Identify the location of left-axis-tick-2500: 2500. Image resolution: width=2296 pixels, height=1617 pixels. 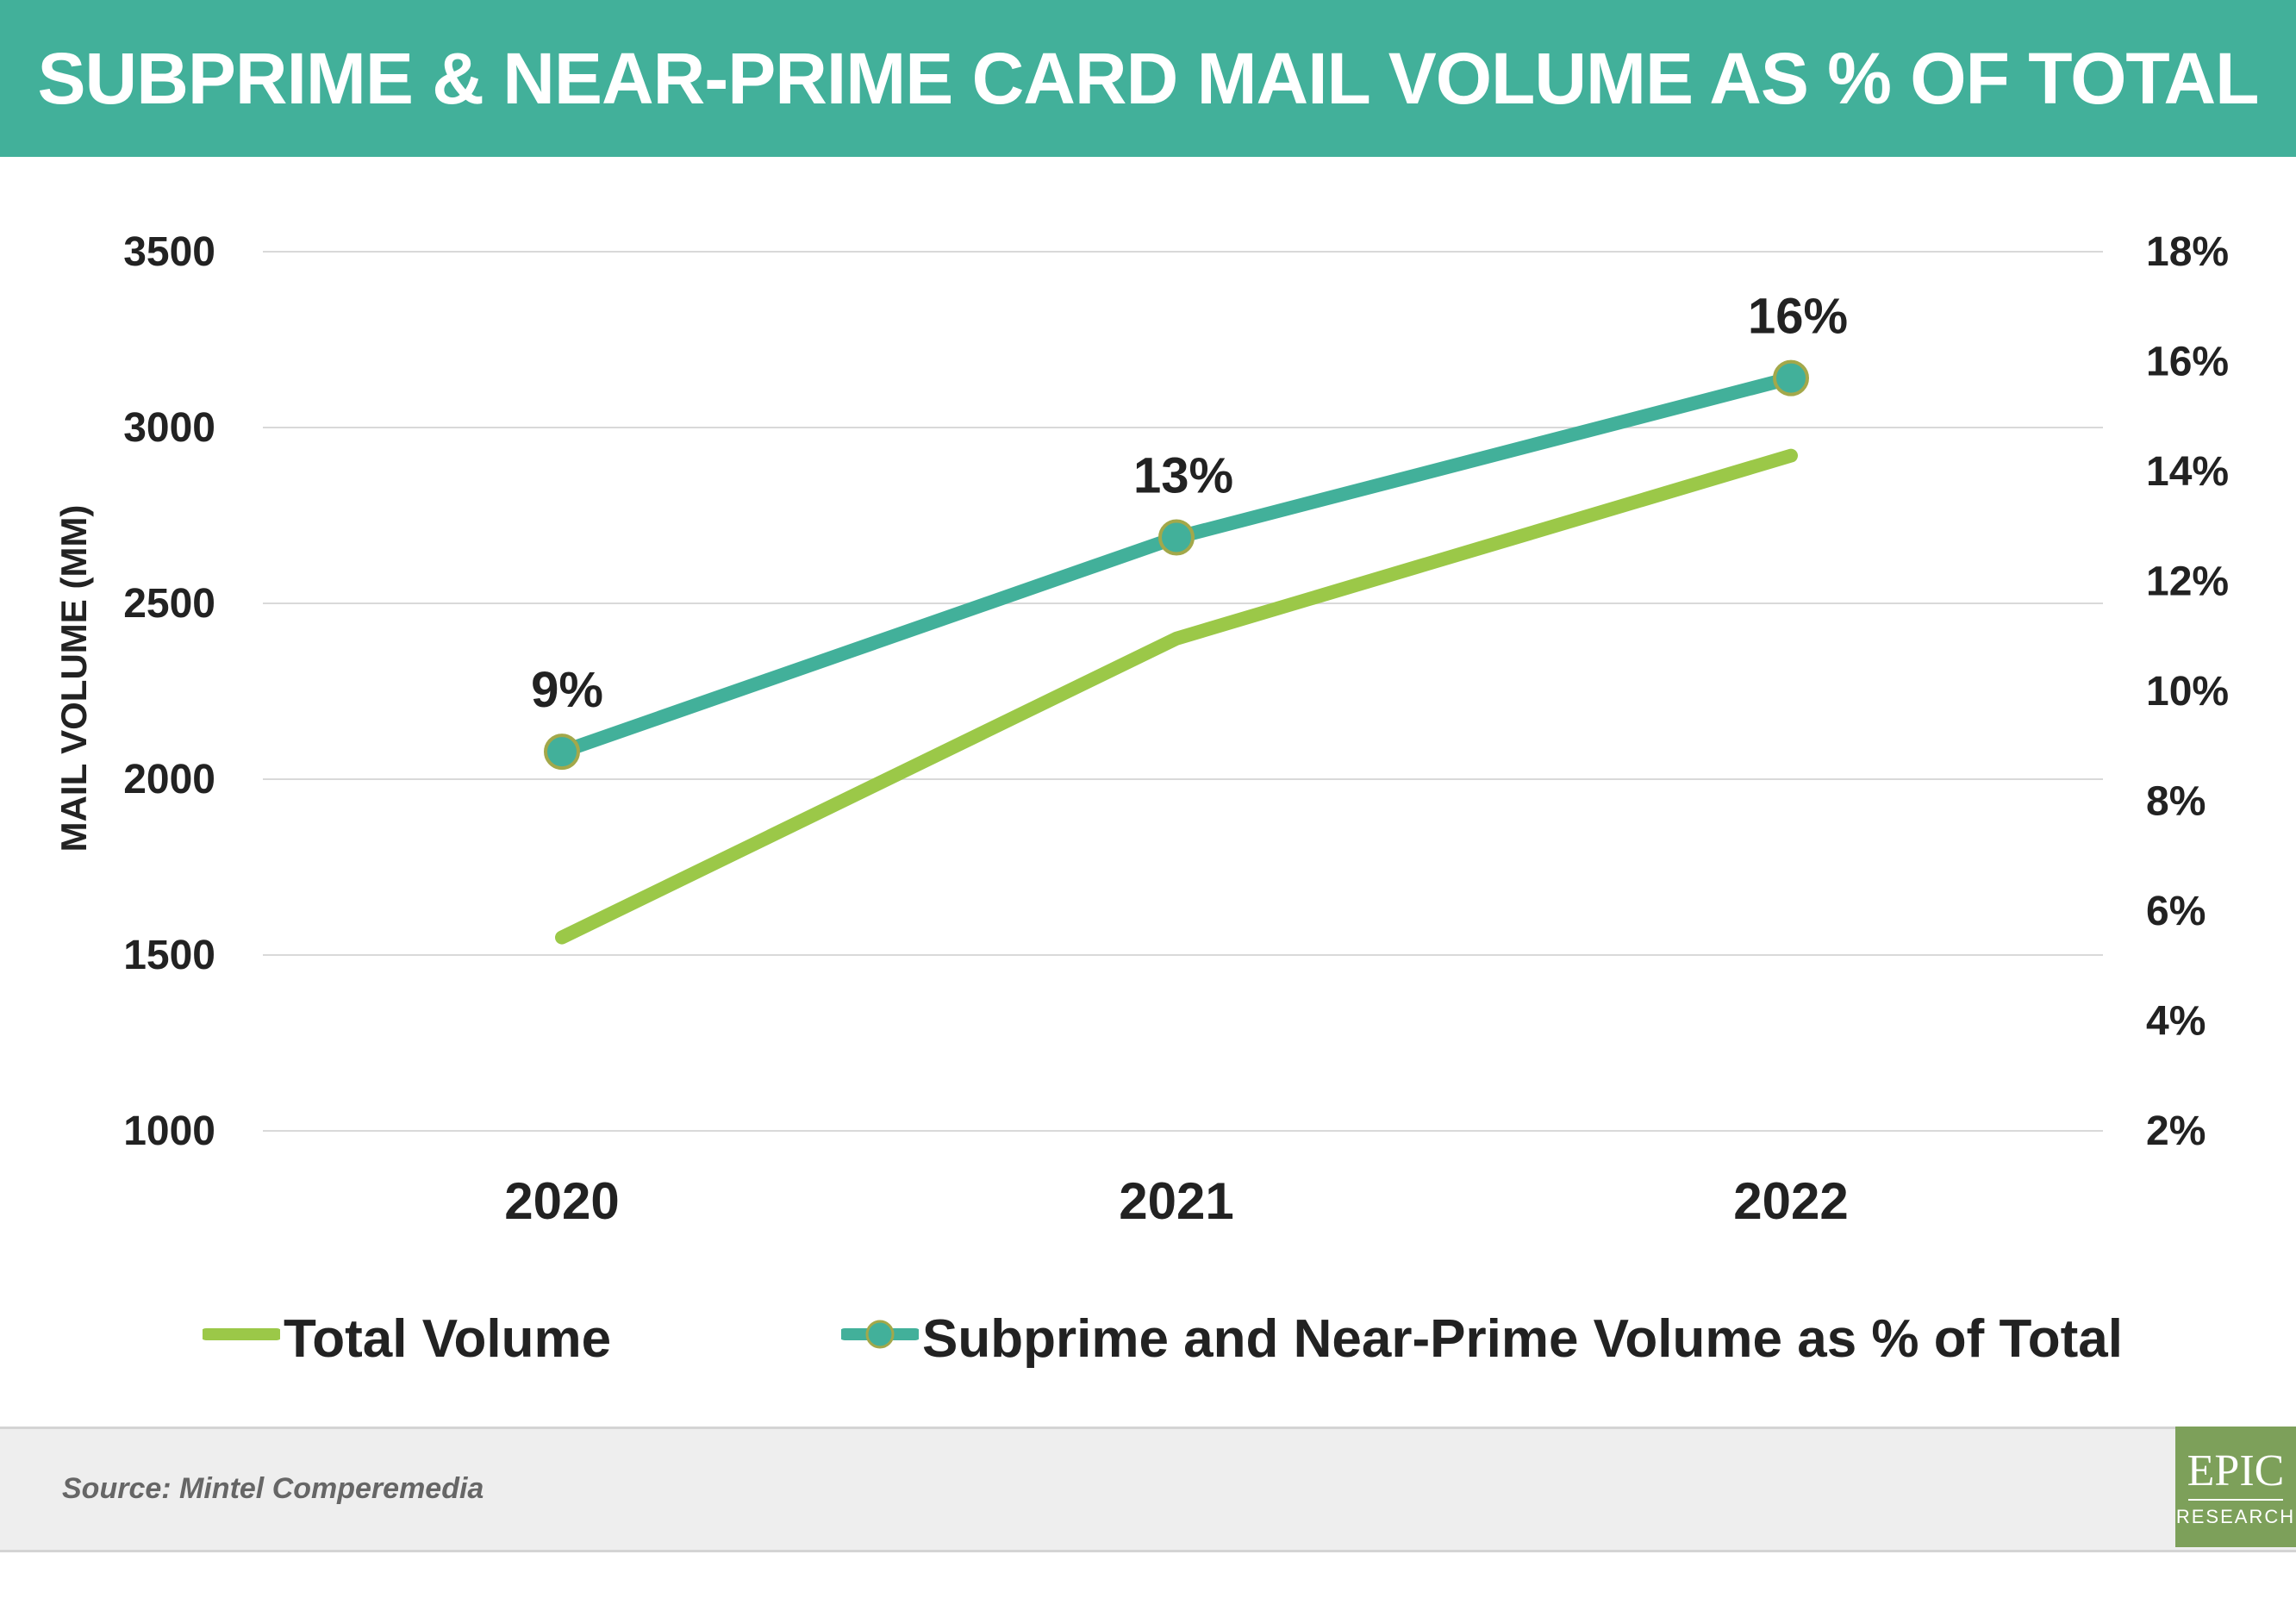
(169, 604).